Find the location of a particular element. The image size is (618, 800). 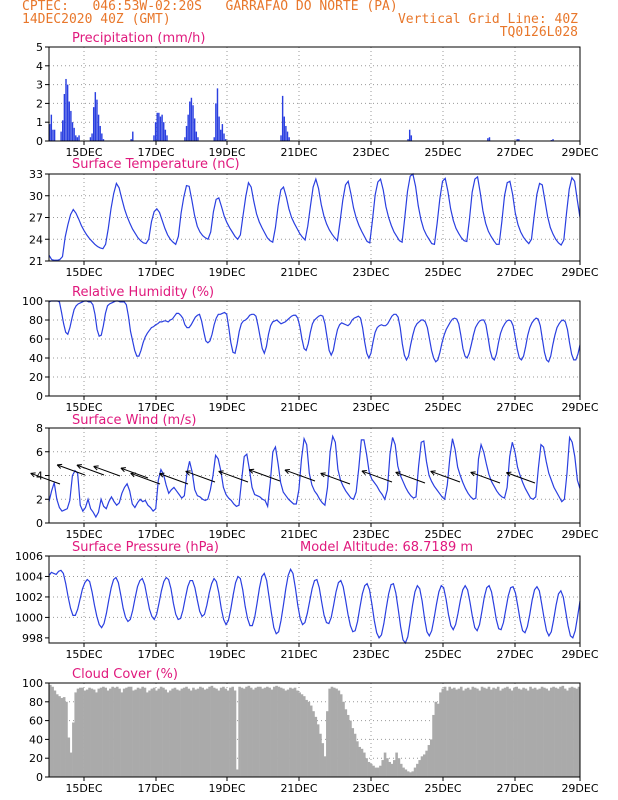

y-tick-label: 1 is located at coordinates (39, 122).